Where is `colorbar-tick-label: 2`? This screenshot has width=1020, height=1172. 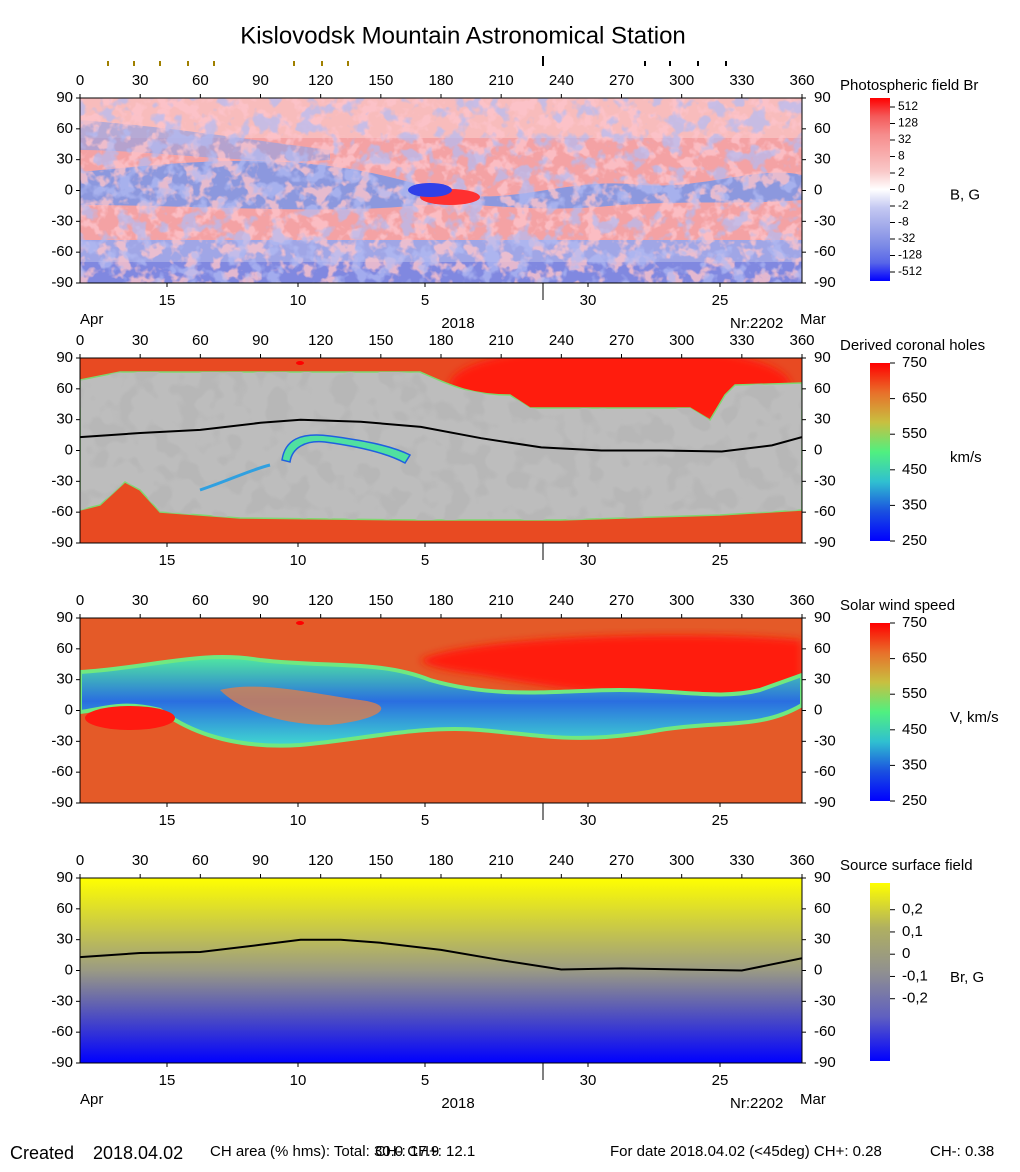
colorbar-tick-label: 2 is located at coordinates (901, 172).